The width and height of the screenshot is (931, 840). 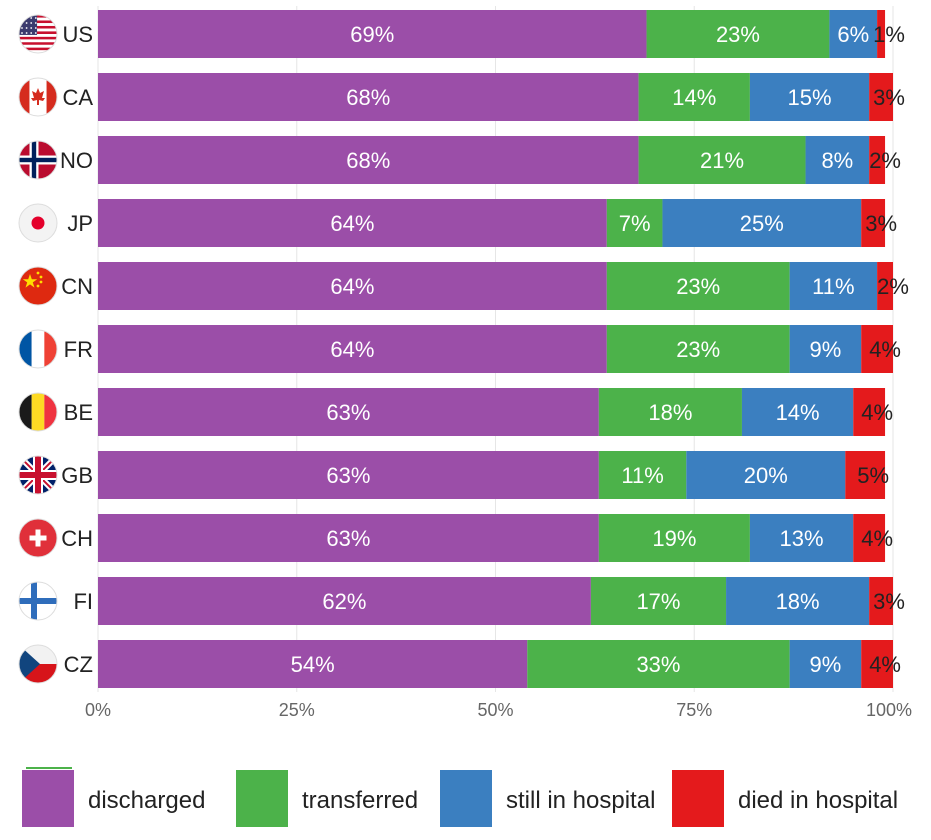 I want to click on data-label: 69%, so click(x=372, y=34).